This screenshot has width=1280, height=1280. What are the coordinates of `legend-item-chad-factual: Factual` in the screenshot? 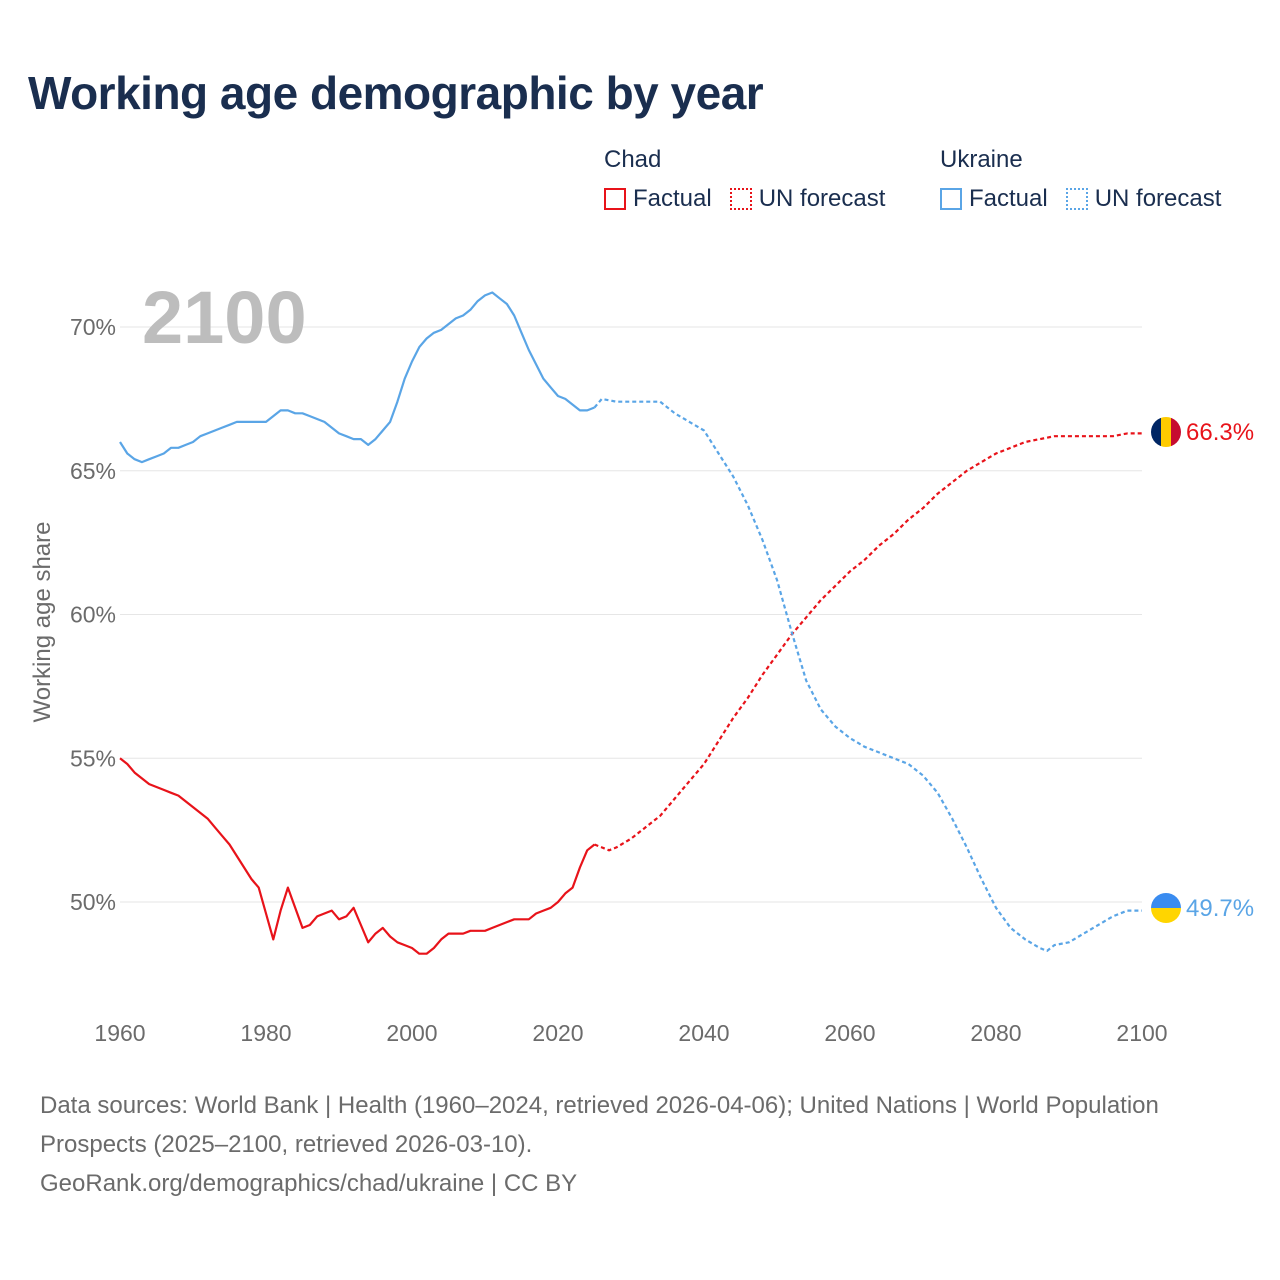 It's located at (658, 199).